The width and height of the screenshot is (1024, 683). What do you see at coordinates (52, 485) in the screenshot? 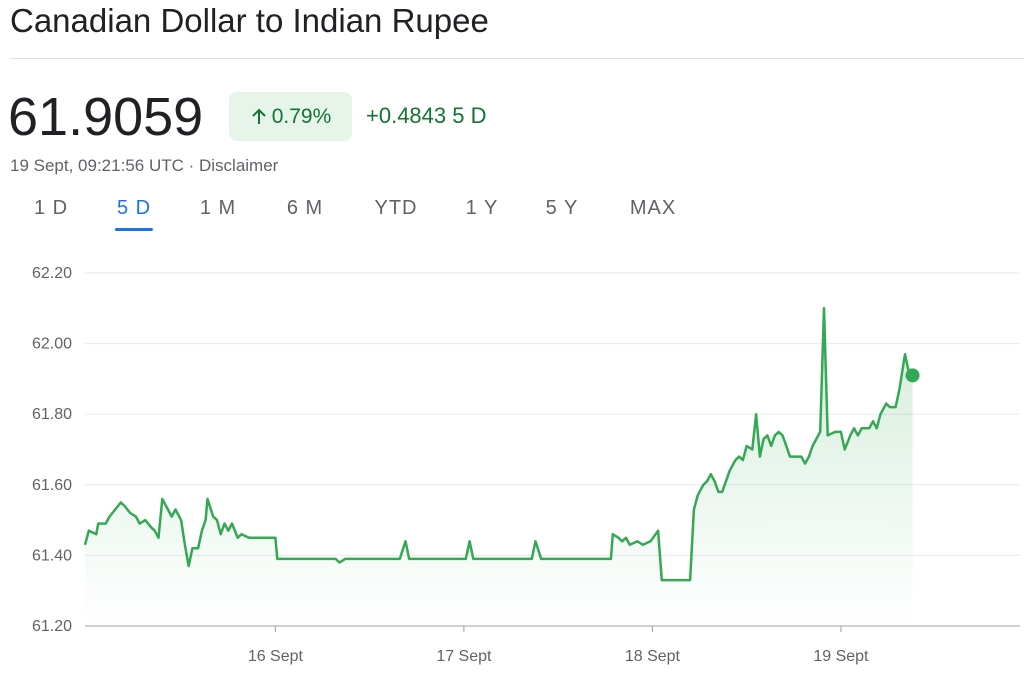
I see `y-tick-label: 61.60` at bounding box center [52, 485].